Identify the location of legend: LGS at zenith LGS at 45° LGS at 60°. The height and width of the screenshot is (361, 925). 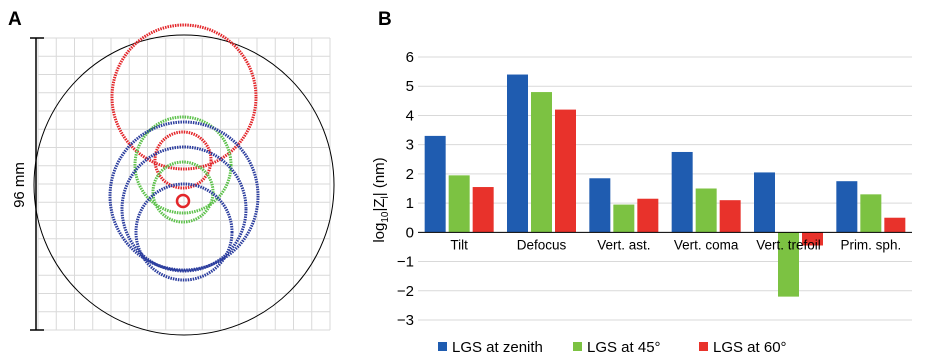
(612, 347).